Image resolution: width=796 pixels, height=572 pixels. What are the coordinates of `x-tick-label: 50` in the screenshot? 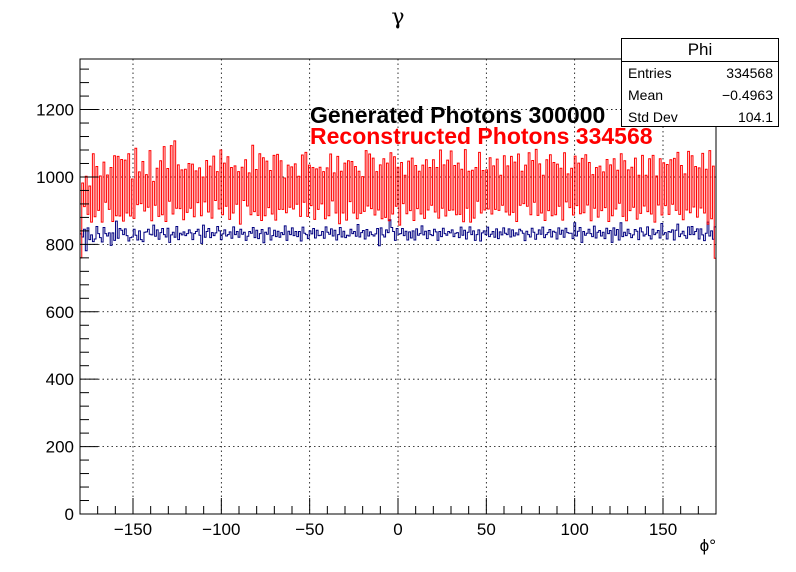 It's located at (486, 529).